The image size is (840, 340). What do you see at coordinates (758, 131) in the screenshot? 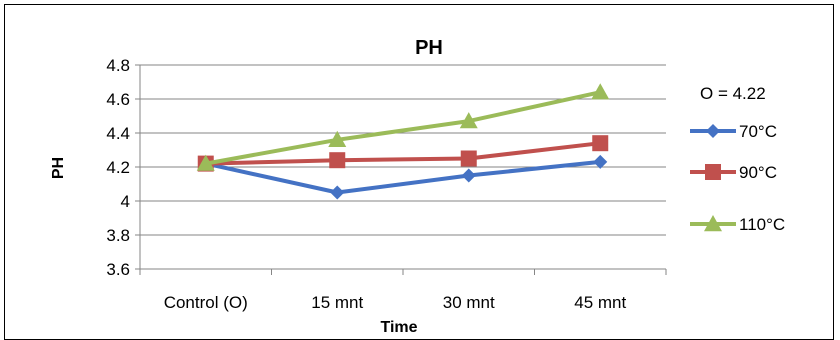
I see `legend-label: 70°C` at bounding box center [758, 131].